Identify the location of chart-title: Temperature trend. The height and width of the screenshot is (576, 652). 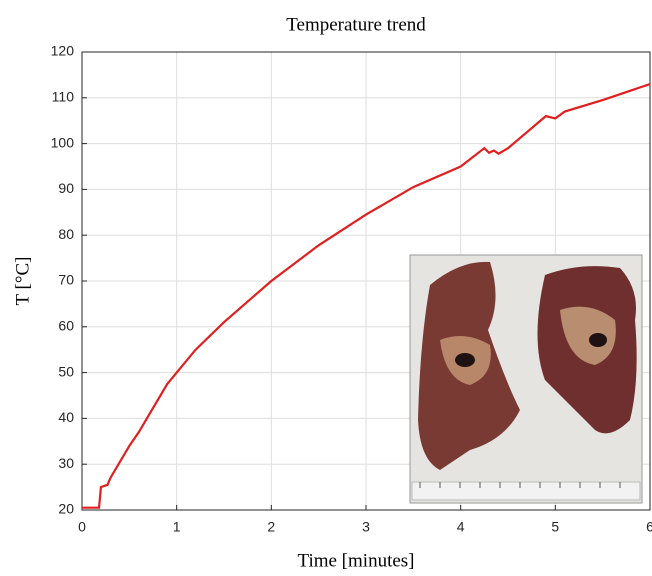
(356, 24).